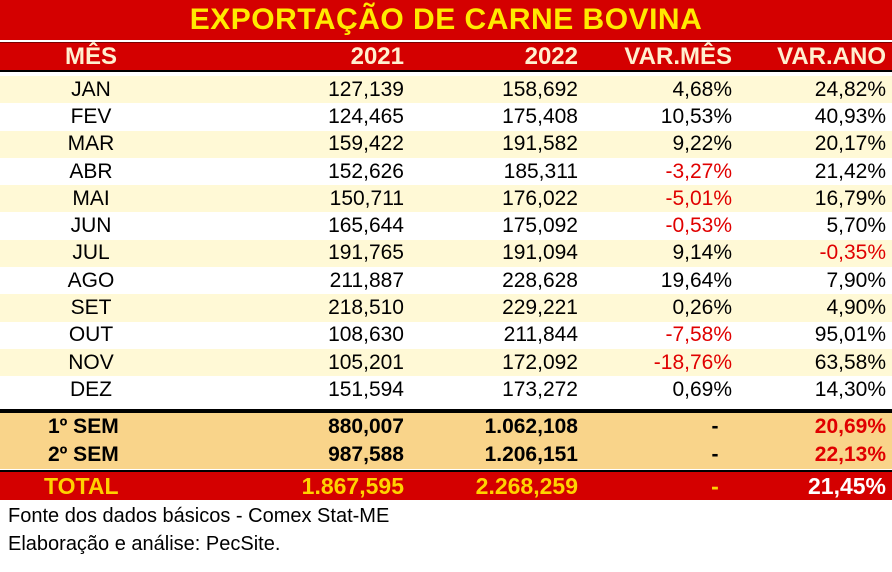 This screenshot has width=892, height=572. What do you see at coordinates (540, 335) in the screenshot?
I see `cell-2022: 211,844` at bounding box center [540, 335].